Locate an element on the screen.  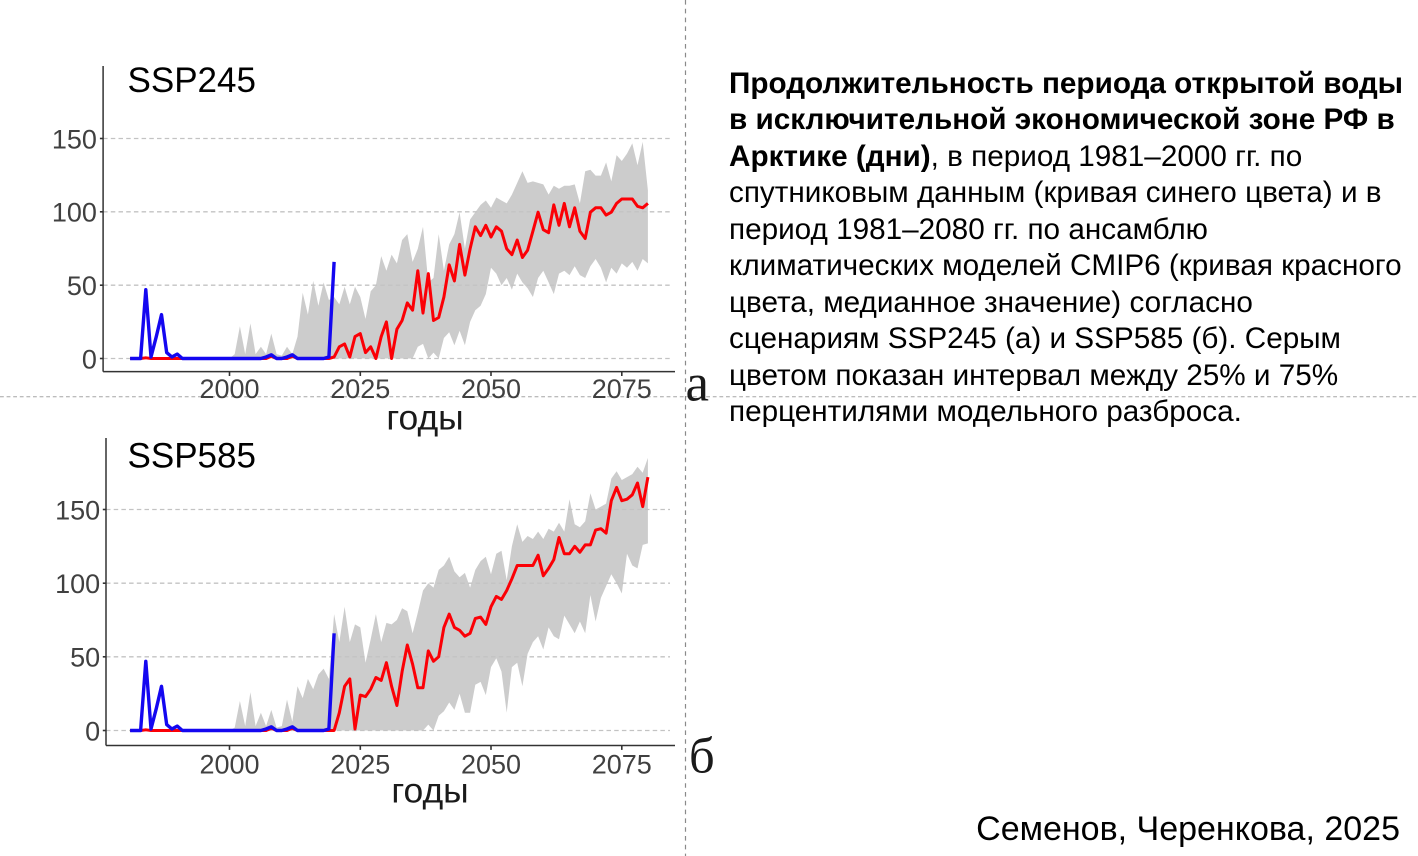
svg-text: б is located at coordinates (702, 756).